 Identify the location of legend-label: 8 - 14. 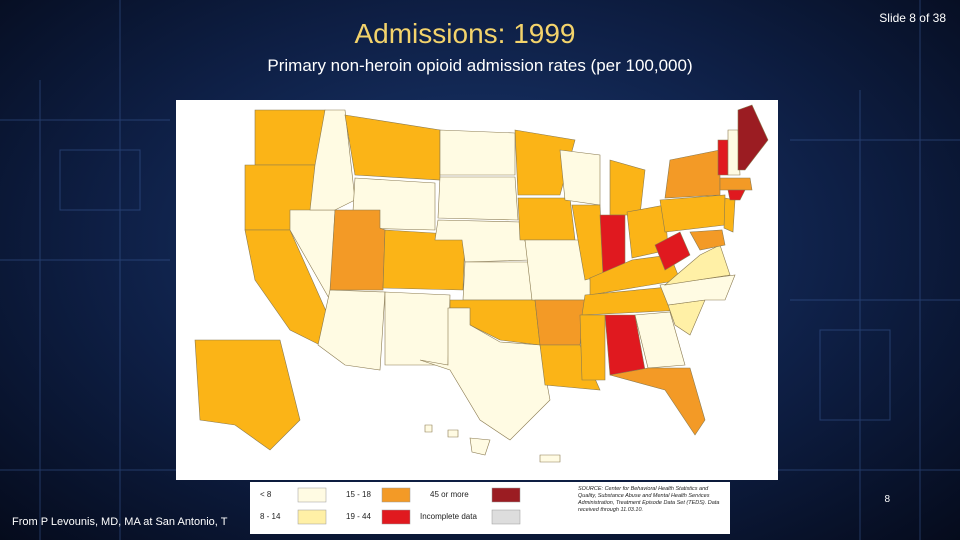
(270, 516).